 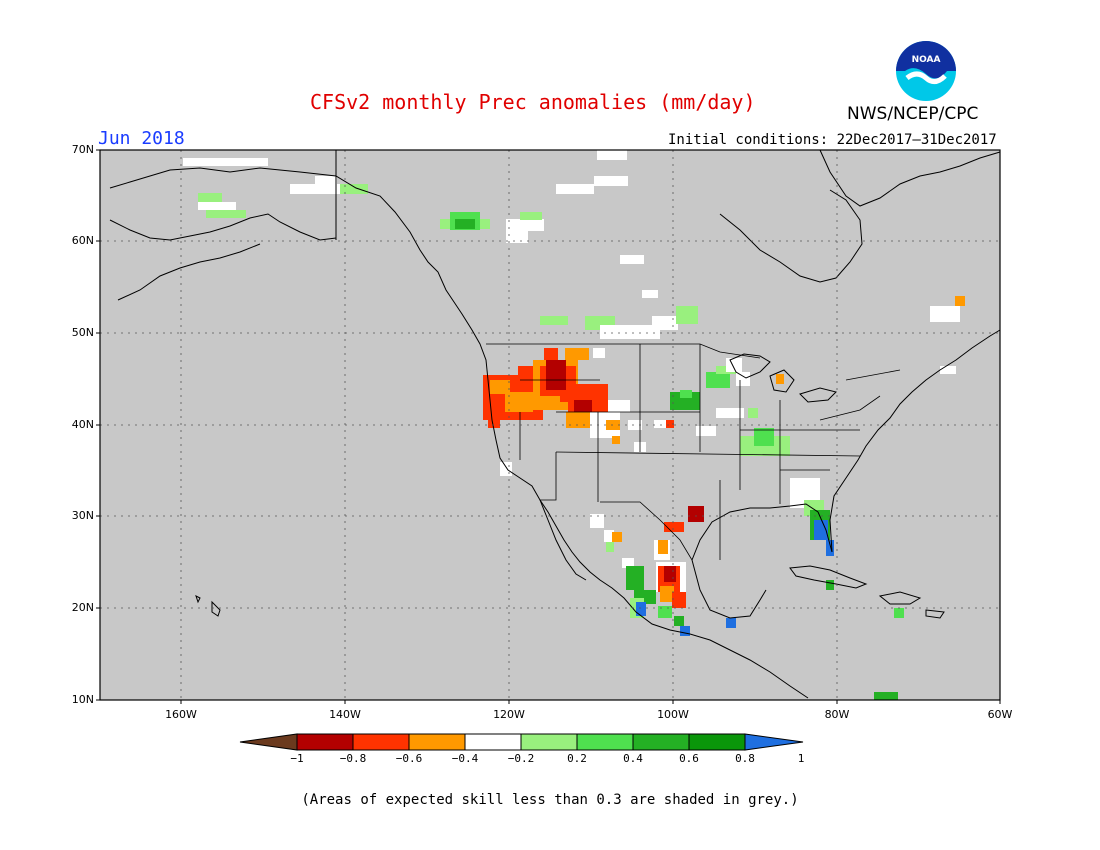 What do you see at coordinates (409, 758) in the screenshot?
I see `colorbar-label: −0.6` at bounding box center [409, 758].